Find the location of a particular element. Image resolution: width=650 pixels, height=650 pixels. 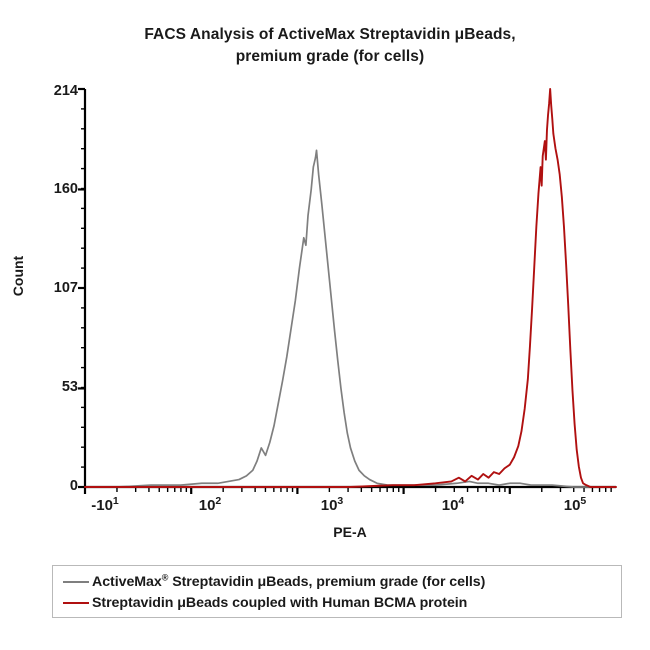

x-tick-base-1: -10 is located at coordinates (102, 505).